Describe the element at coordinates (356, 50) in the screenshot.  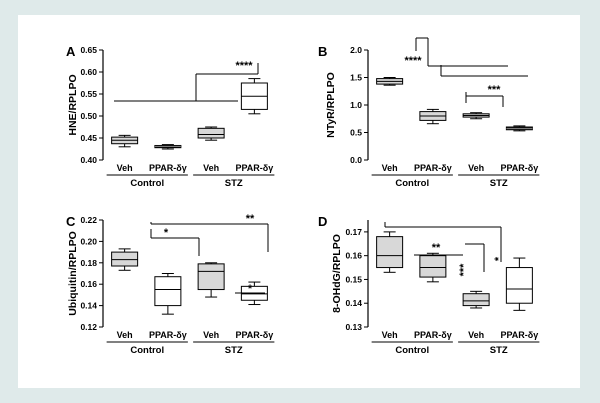
I see `y-tick-label: 2.0` at that location.